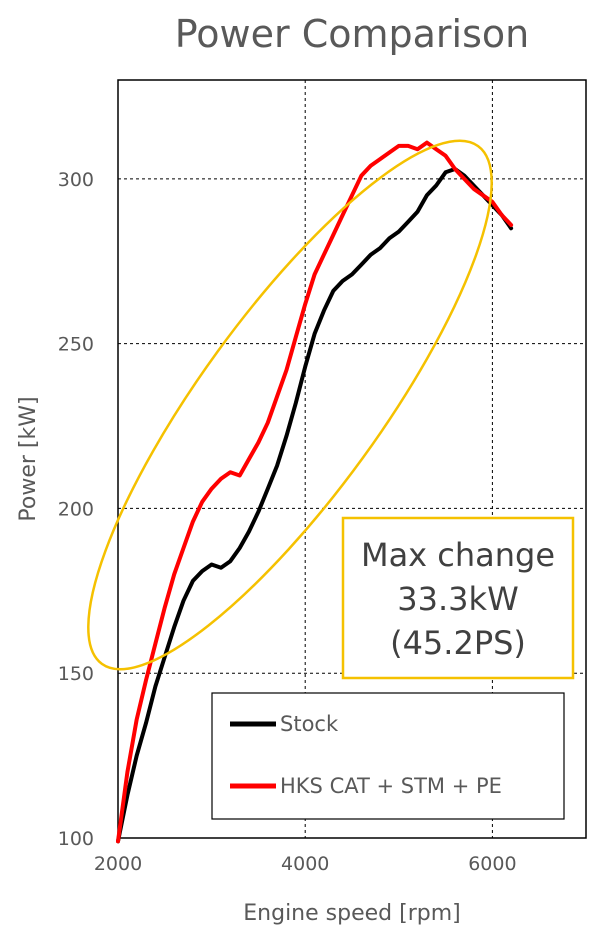  What do you see at coordinates (76, 180) in the screenshot?
I see `y-tick-label: 300` at bounding box center [76, 180].